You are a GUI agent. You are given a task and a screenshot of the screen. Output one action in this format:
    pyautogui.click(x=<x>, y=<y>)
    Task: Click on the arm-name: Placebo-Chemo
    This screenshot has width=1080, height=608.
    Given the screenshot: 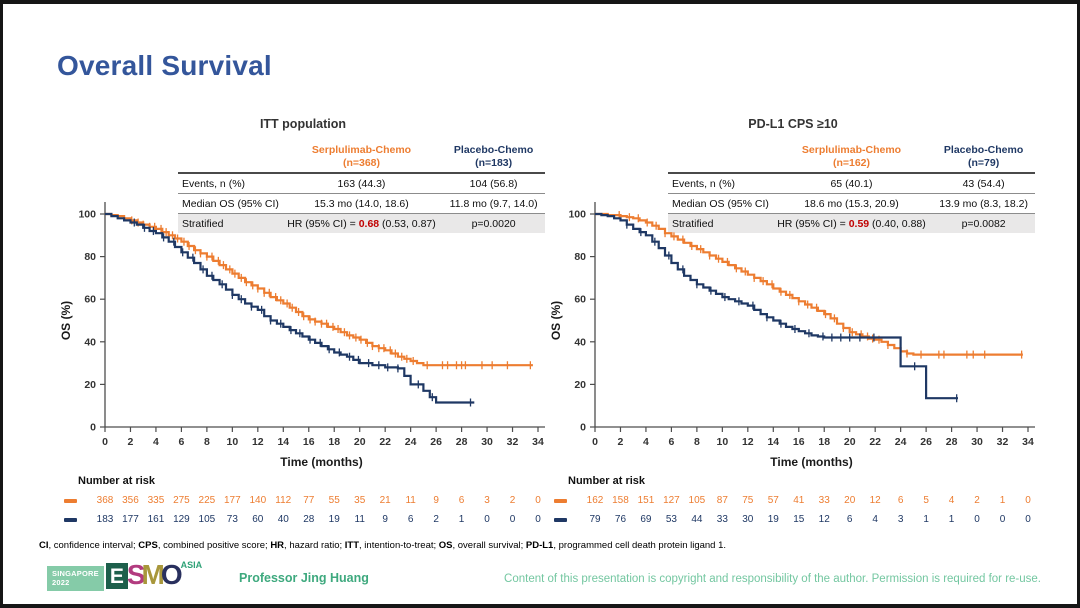 What is the action you would take?
    pyautogui.click(x=493, y=150)
    